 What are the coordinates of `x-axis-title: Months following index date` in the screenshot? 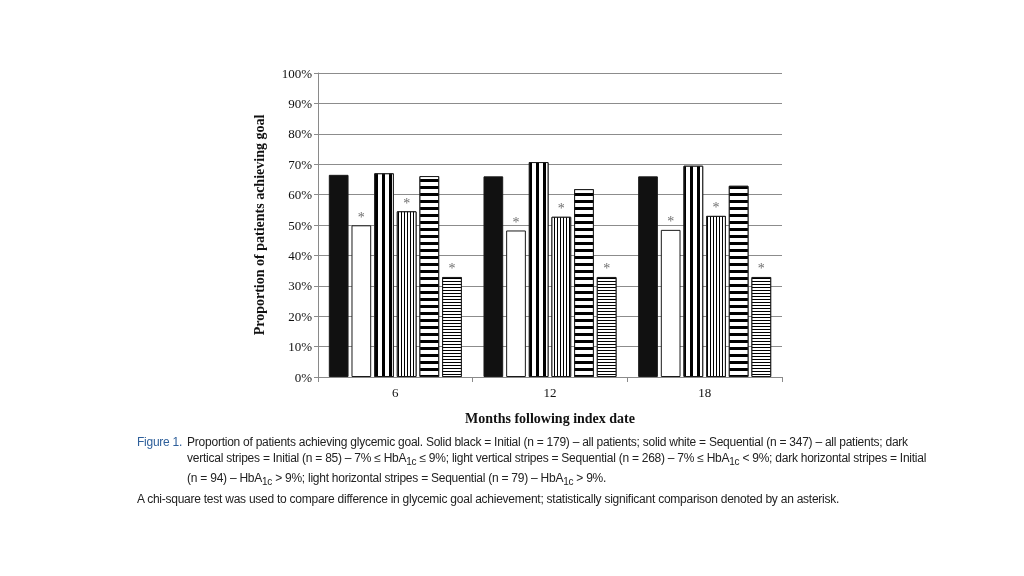 It's located at (550, 418).